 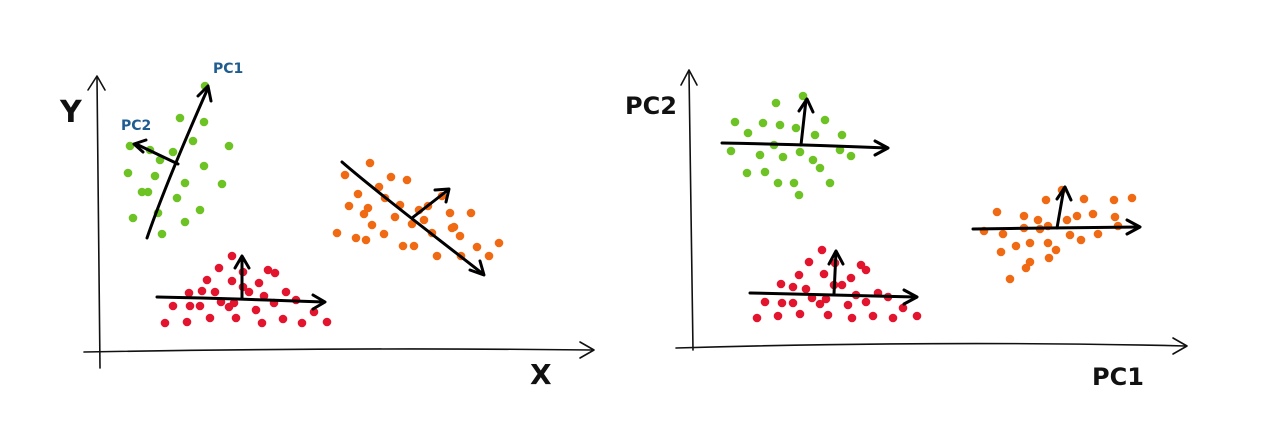 What do you see at coordinates (204, 93) in the screenshot?
I see `left-green-pc1-arrowhead` at bounding box center [204, 93].